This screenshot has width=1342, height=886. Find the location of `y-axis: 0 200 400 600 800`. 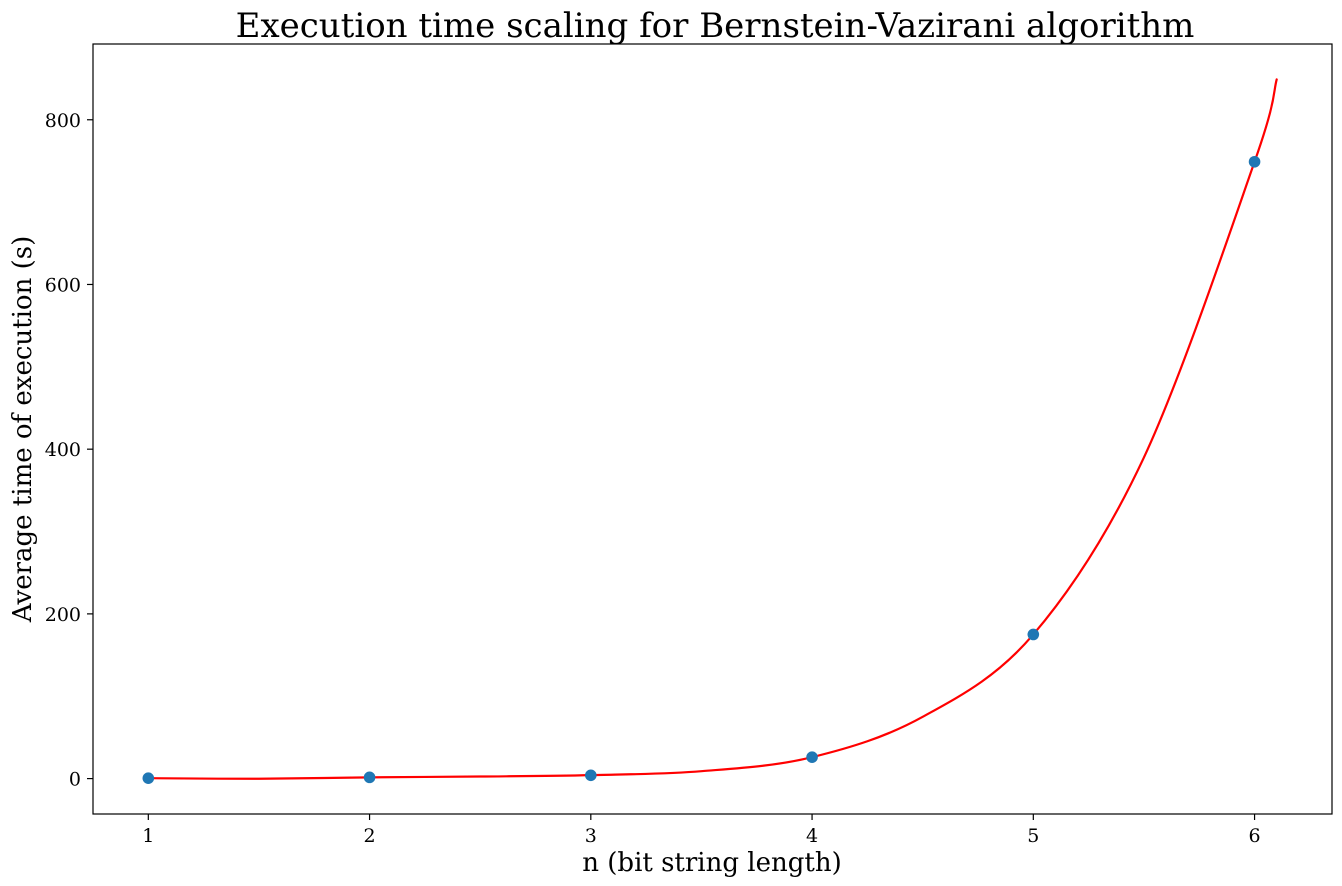

y-axis: 0 200 400 600 800 is located at coordinates (69, 450).